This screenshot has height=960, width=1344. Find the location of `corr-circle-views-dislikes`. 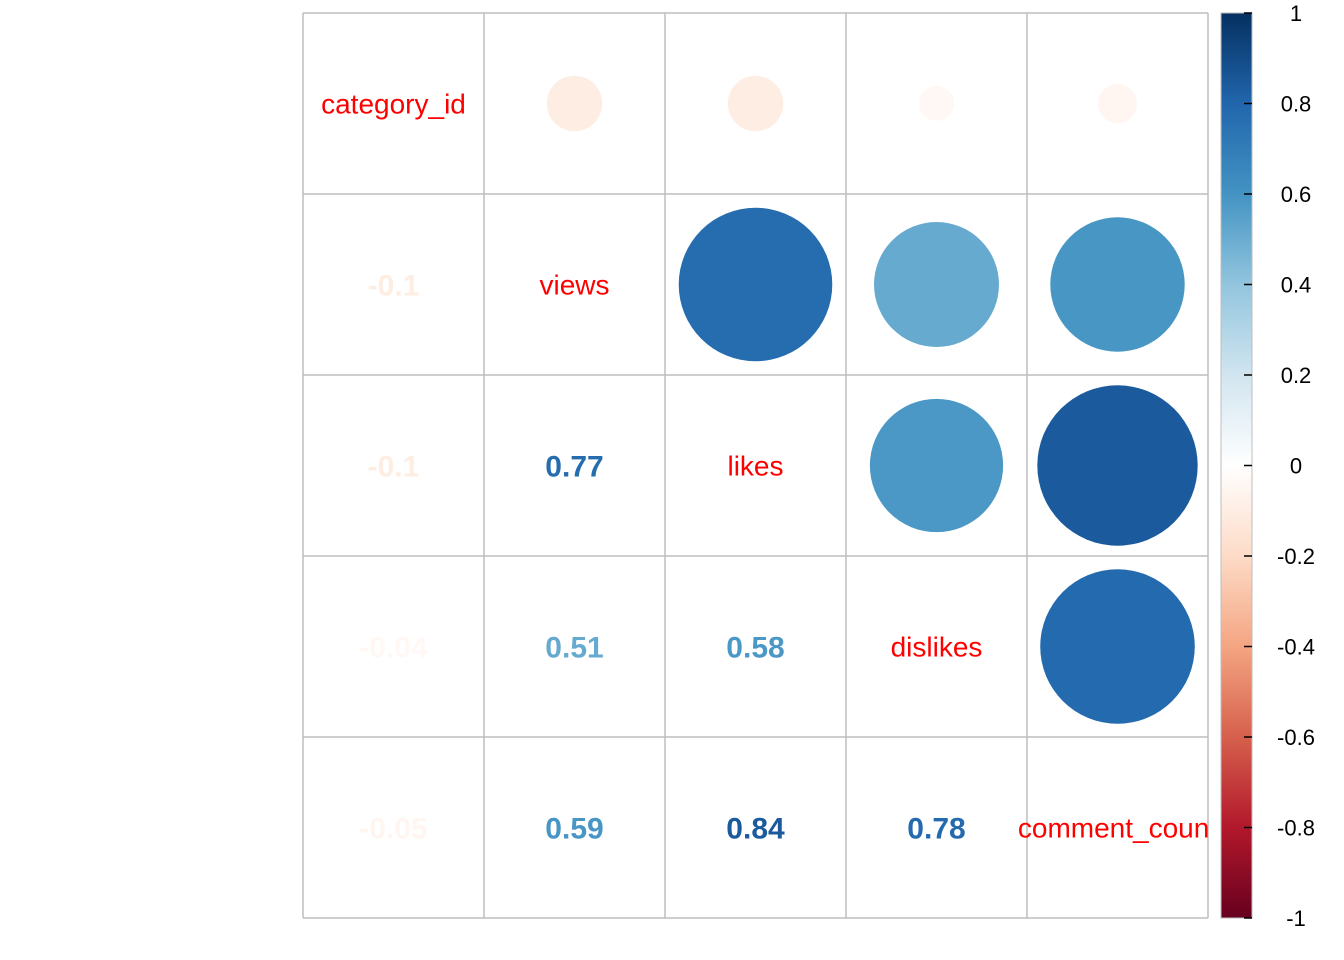

corr-circle-views-dislikes is located at coordinates (936, 284).